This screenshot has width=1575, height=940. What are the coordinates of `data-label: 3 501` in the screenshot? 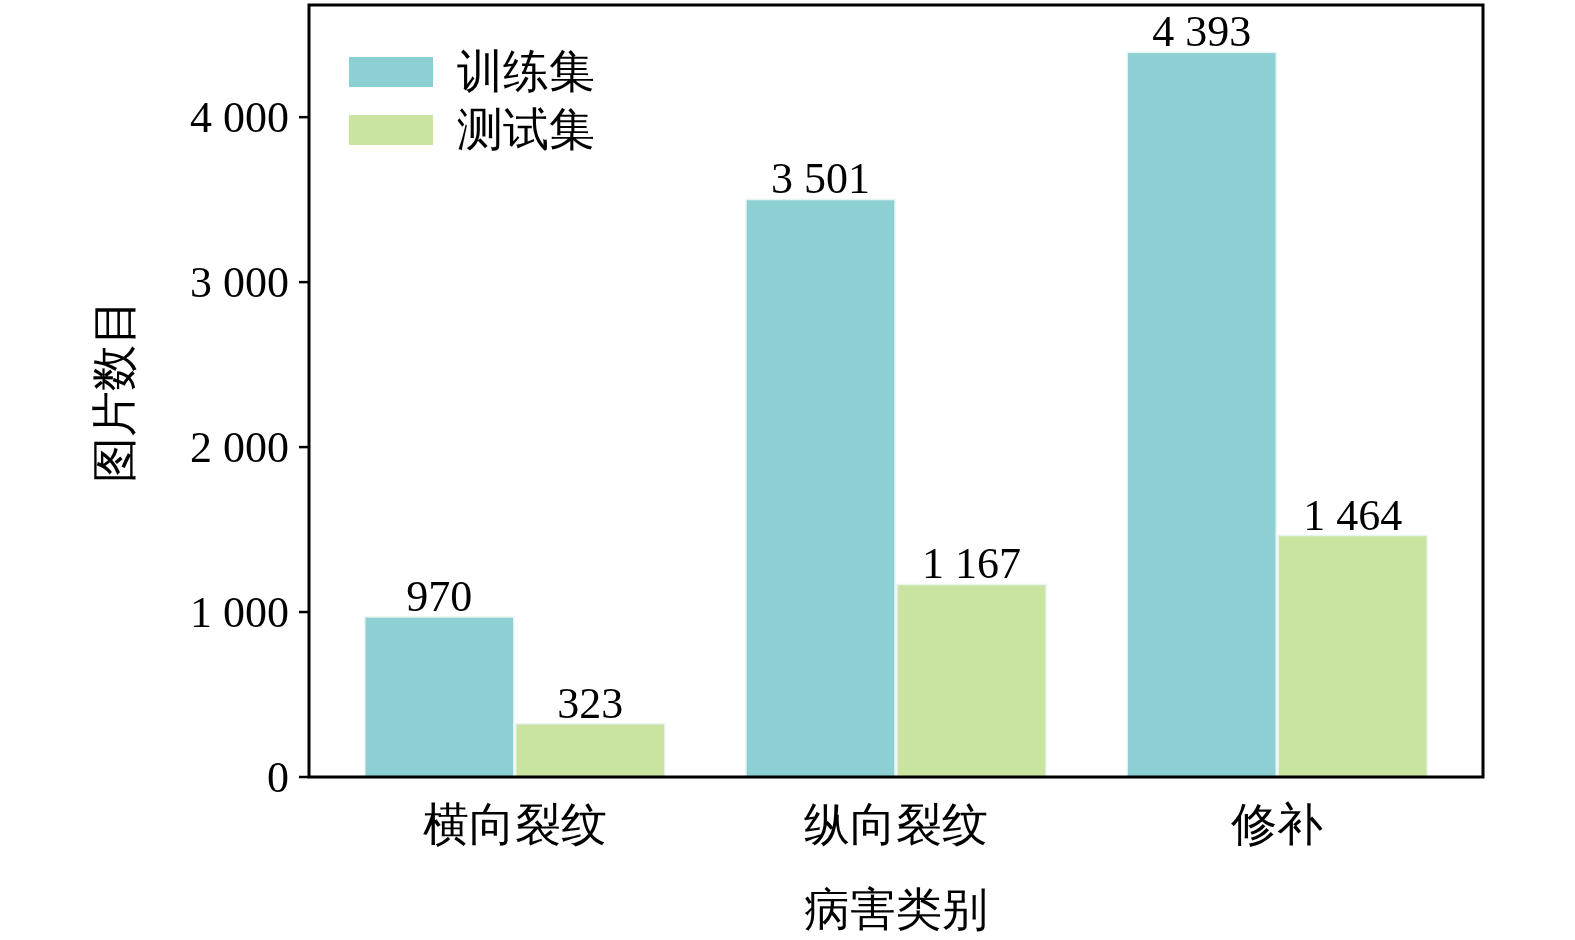 It's located at (820, 179).